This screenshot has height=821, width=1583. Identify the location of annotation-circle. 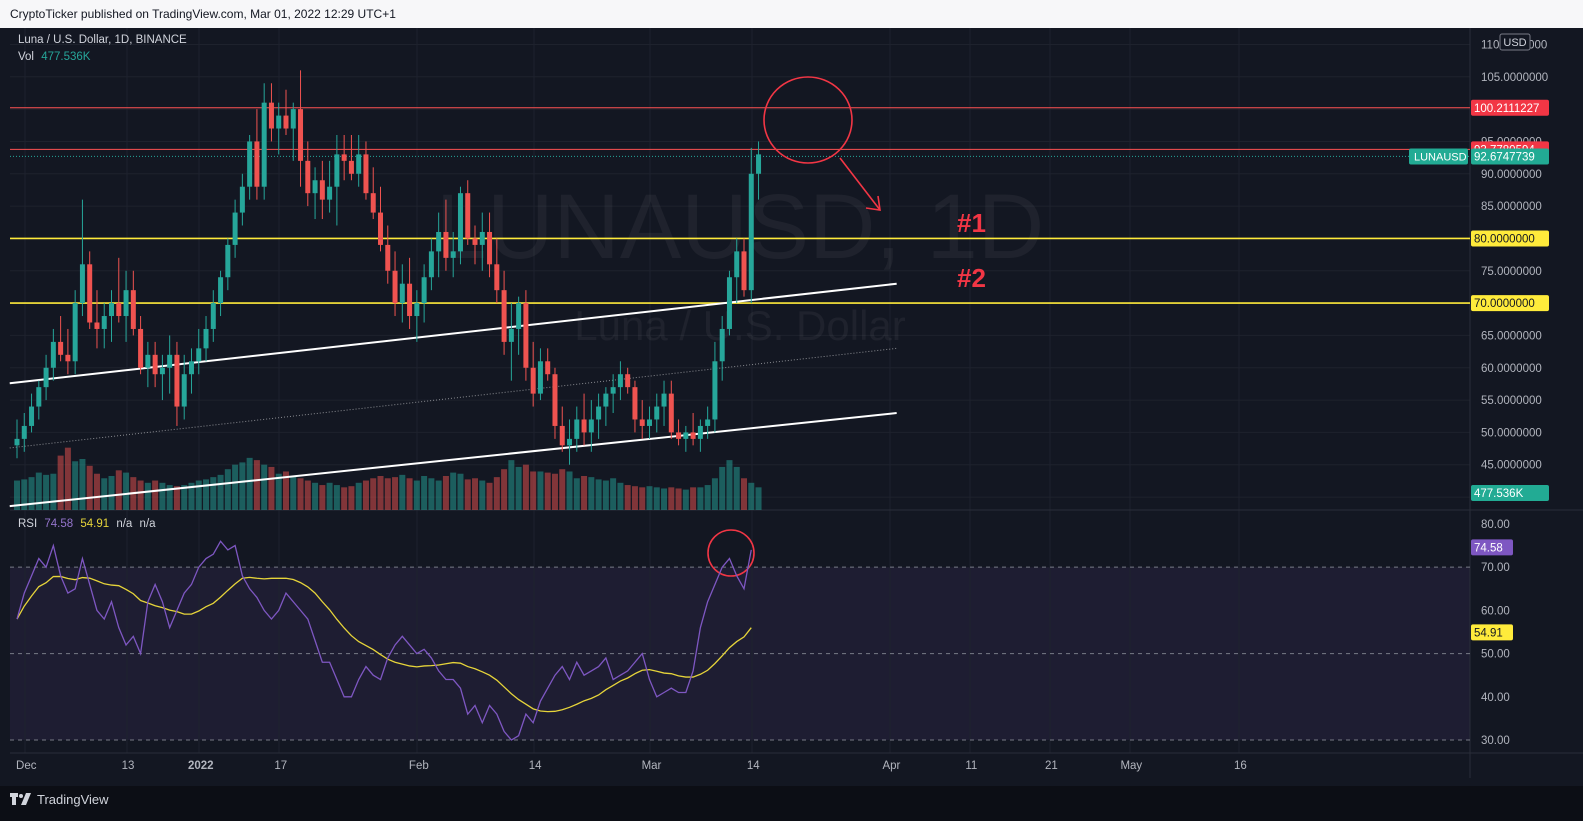
(808, 120).